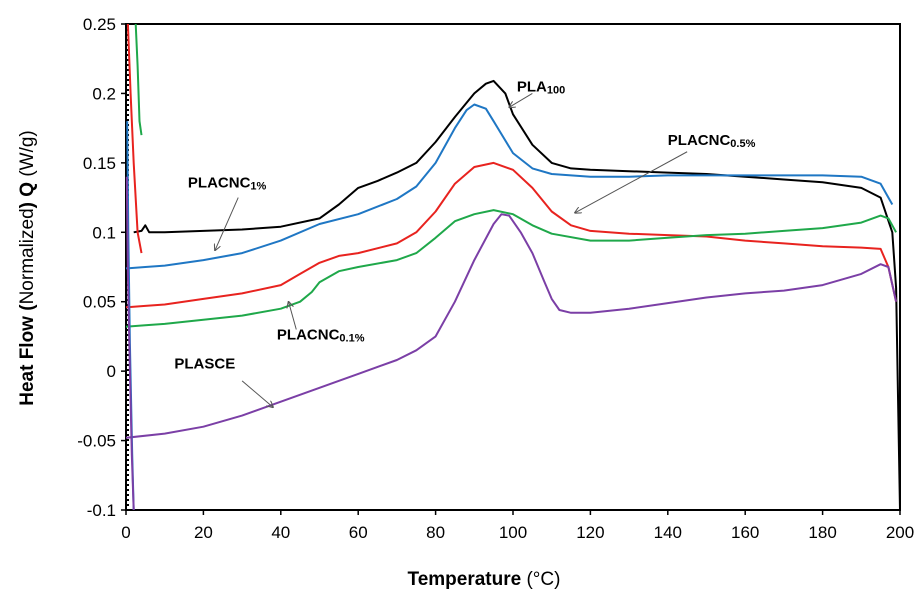 Image resolution: width=921 pixels, height=589 pixels. I want to click on y-tick-label: 0.2, so click(104, 93).